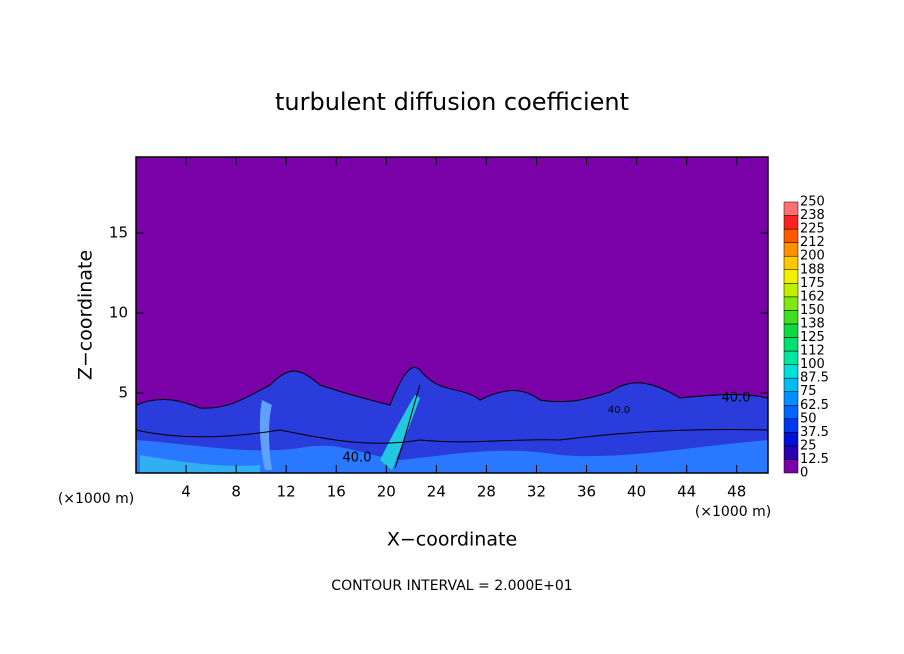  I want to click on colorbar-label: 175, so click(812, 283).